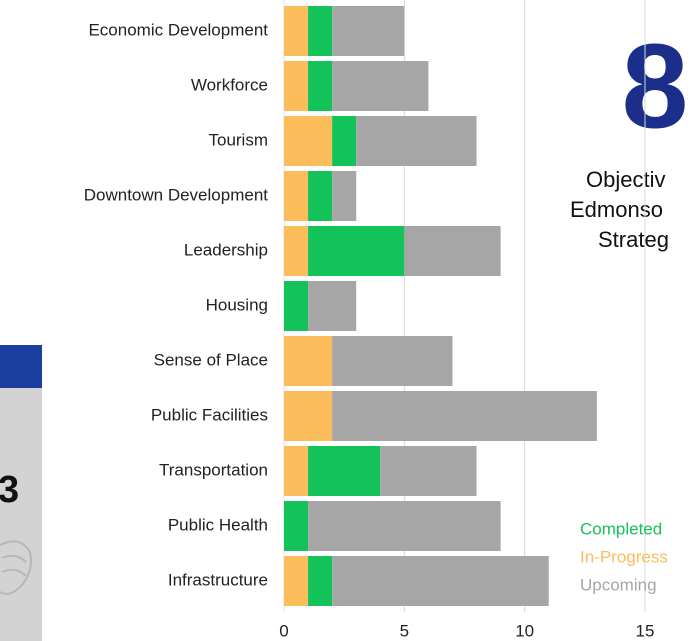 The height and width of the screenshot is (641, 699). What do you see at coordinates (625, 179) in the screenshot?
I see `side-text: Objectiv` at bounding box center [625, 179].